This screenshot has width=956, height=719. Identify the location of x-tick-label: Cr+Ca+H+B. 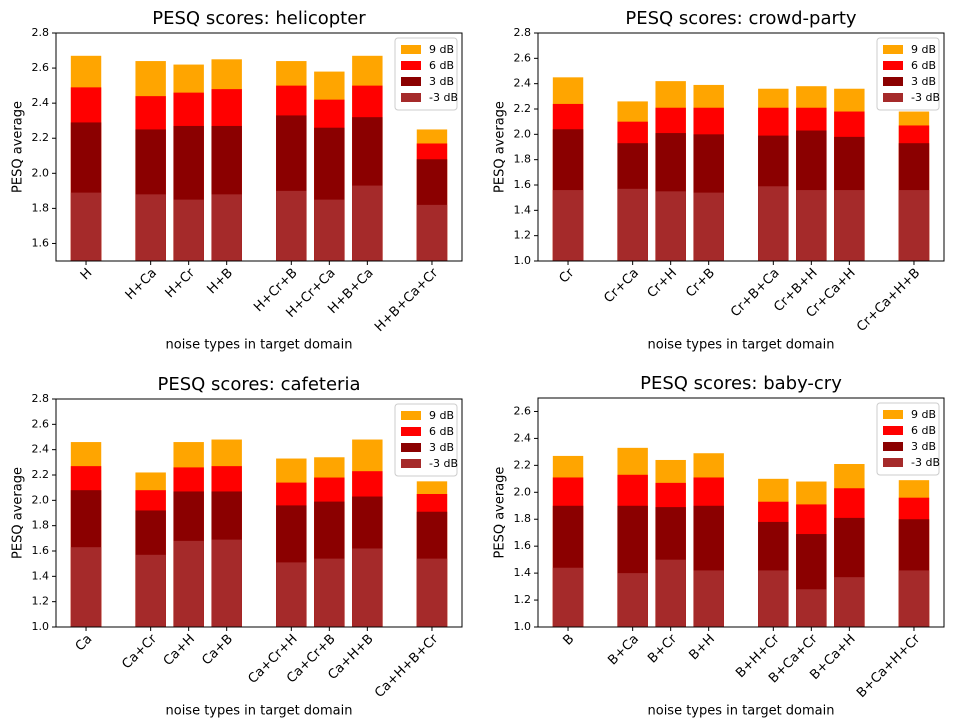
(888, 300).